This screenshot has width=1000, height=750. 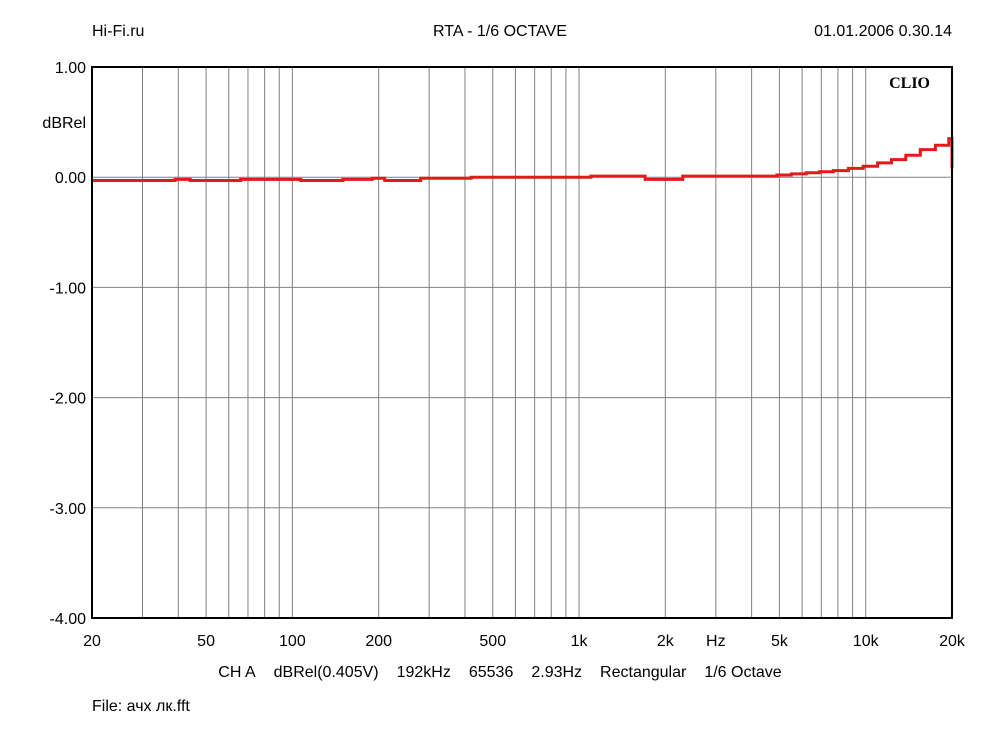 I want to click on trace-layer, so click(x=523, y=159).